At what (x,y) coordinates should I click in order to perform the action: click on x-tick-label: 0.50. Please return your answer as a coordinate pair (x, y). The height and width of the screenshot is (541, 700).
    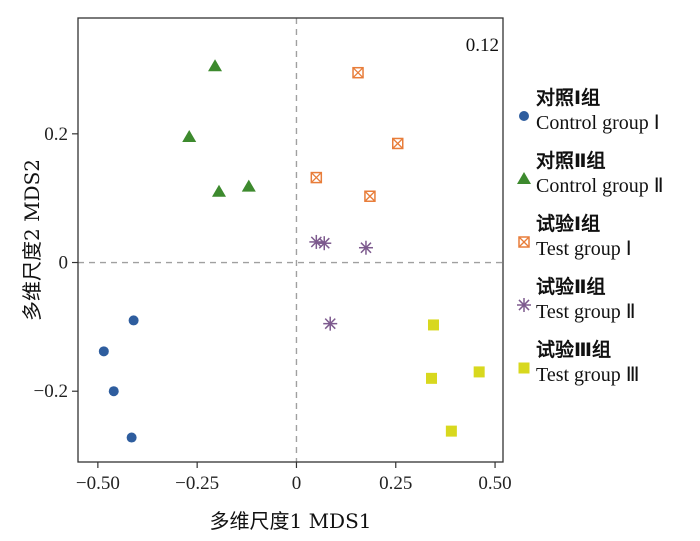
    Looking at the image, I should click on (494, 483).